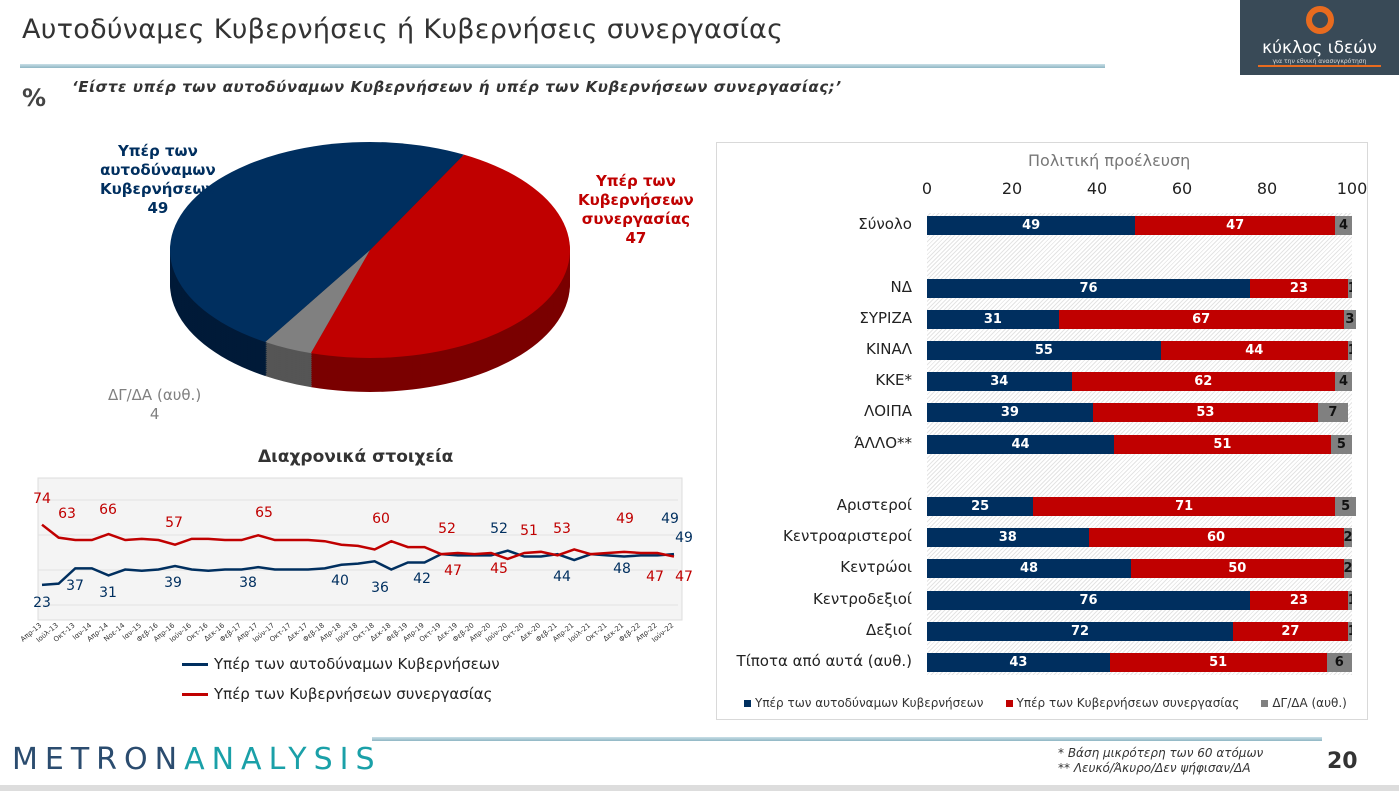  I want to click on category-label: Κεντροαριστεροί, so click(847, 536).